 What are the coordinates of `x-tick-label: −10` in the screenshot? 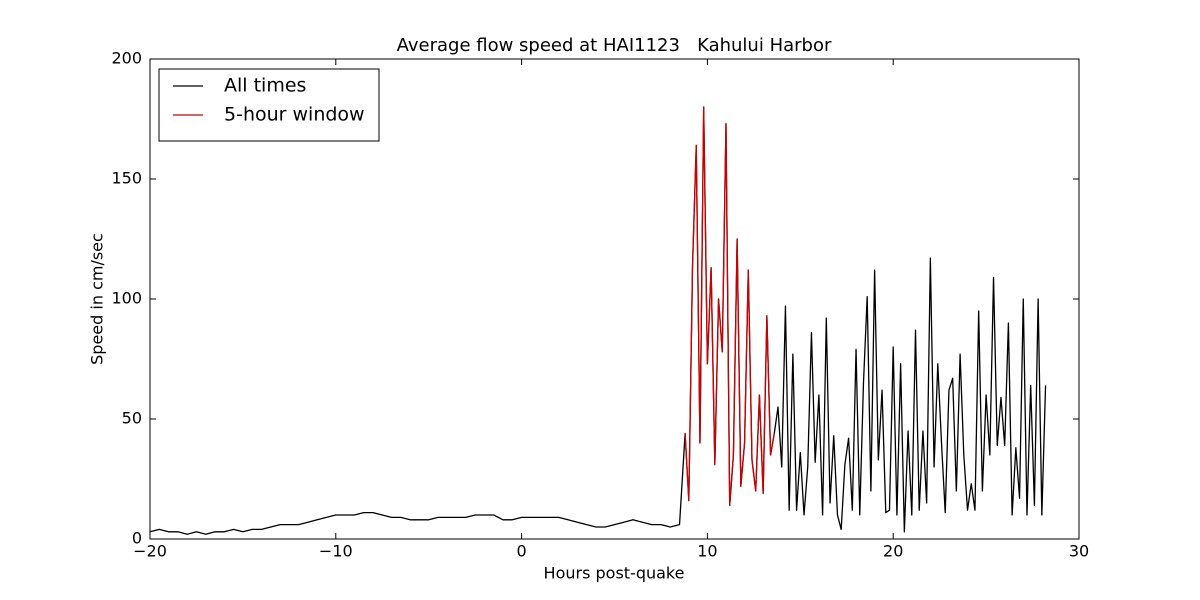 It's located at (336, 551).